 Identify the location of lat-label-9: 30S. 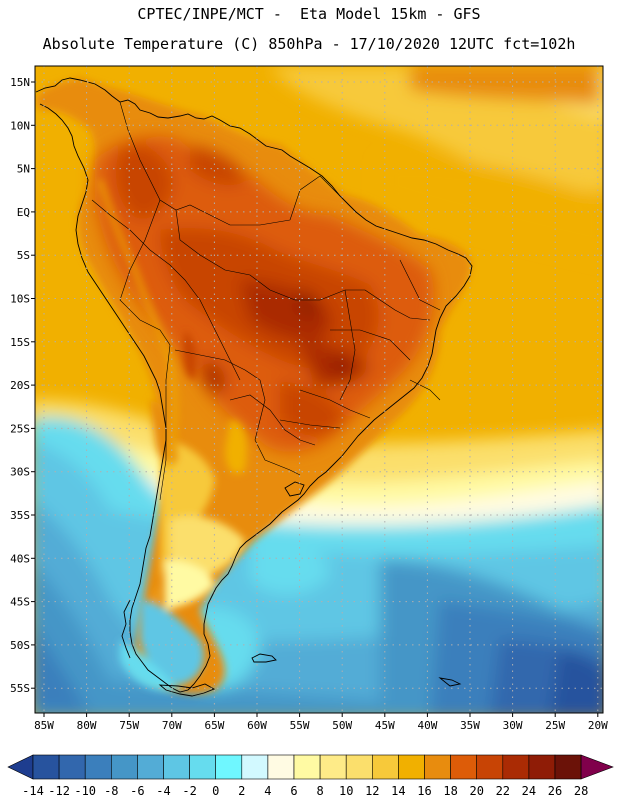
(20, 472).